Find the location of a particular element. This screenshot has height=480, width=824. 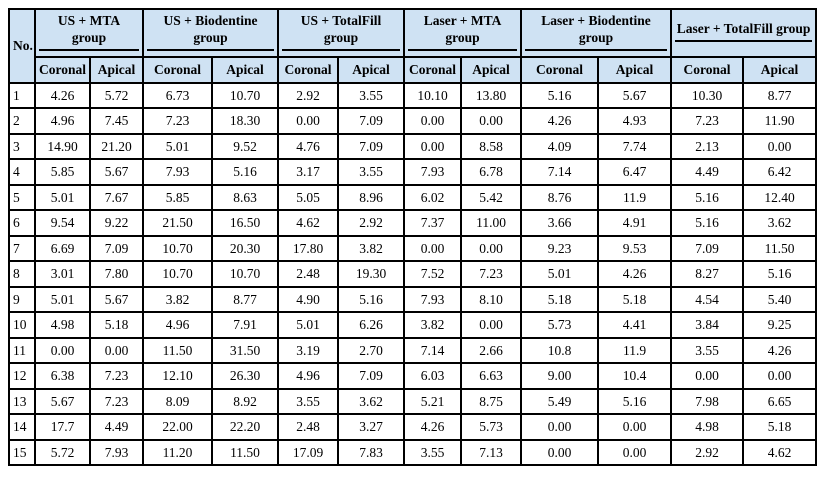

value-cell: 11.20 is located at coordinates (177, 452).